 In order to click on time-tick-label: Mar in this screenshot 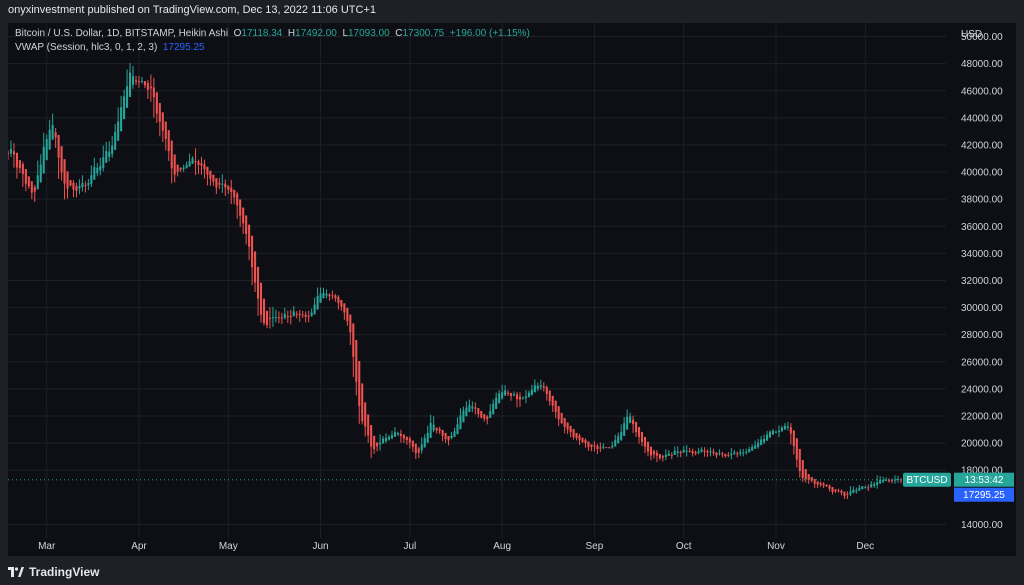, I will do `click(47, 546)`.